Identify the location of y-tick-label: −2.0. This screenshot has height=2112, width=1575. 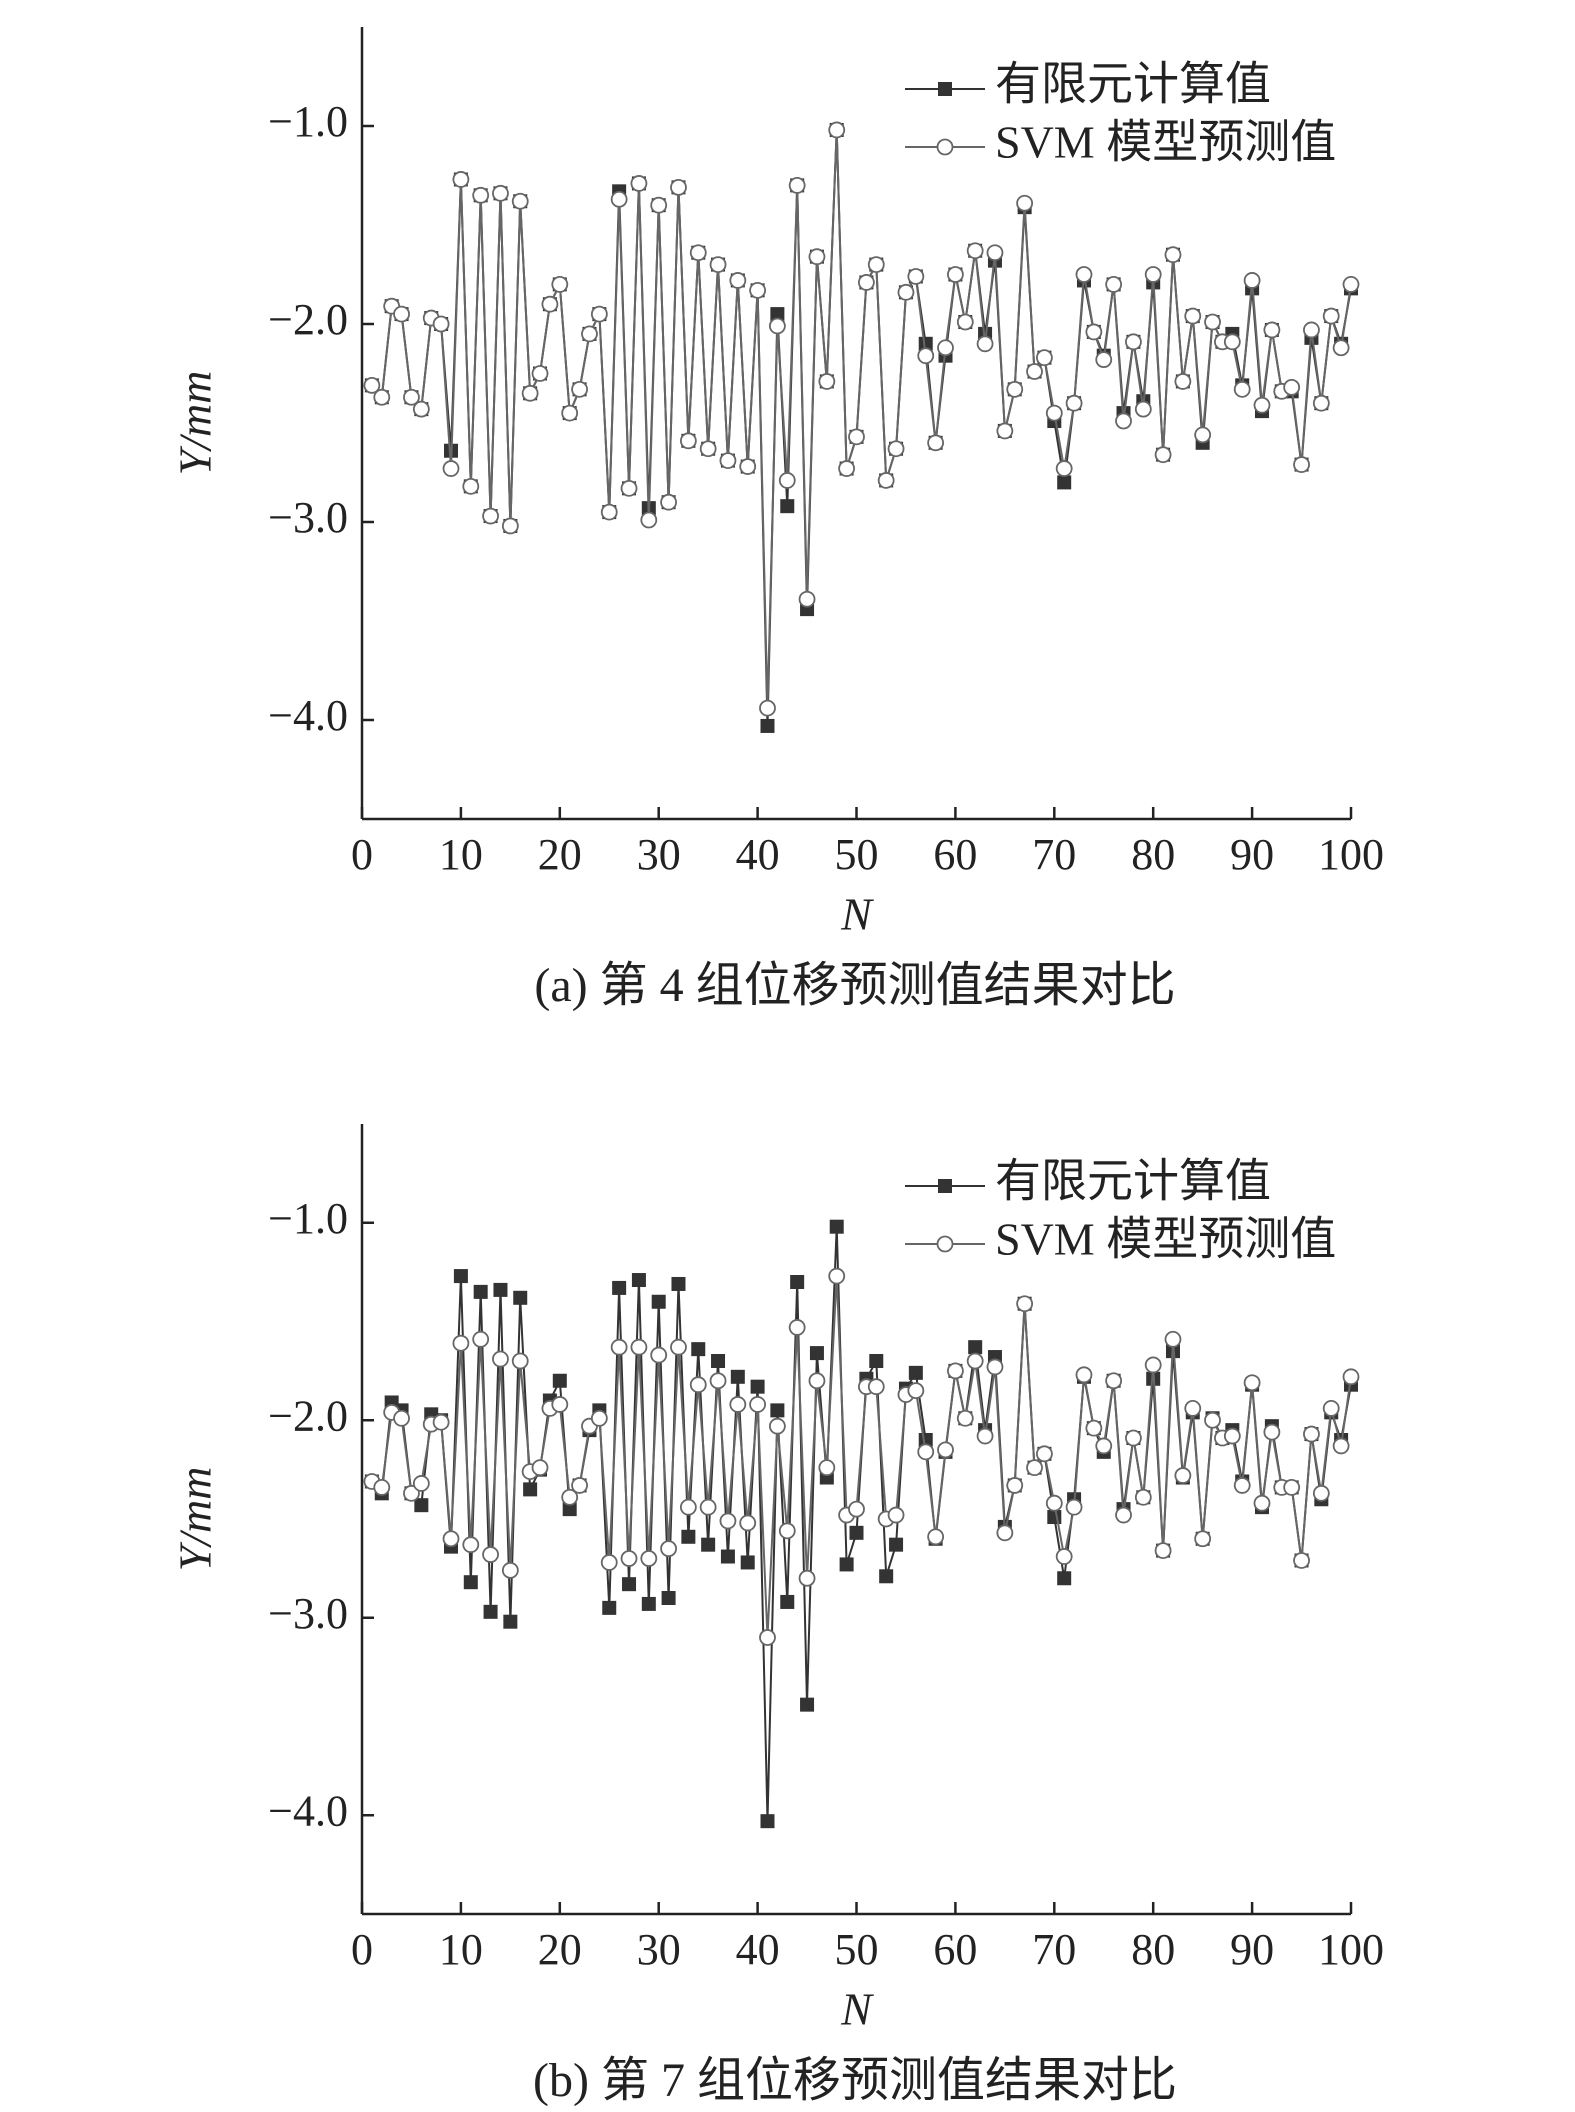
(308, 1415).